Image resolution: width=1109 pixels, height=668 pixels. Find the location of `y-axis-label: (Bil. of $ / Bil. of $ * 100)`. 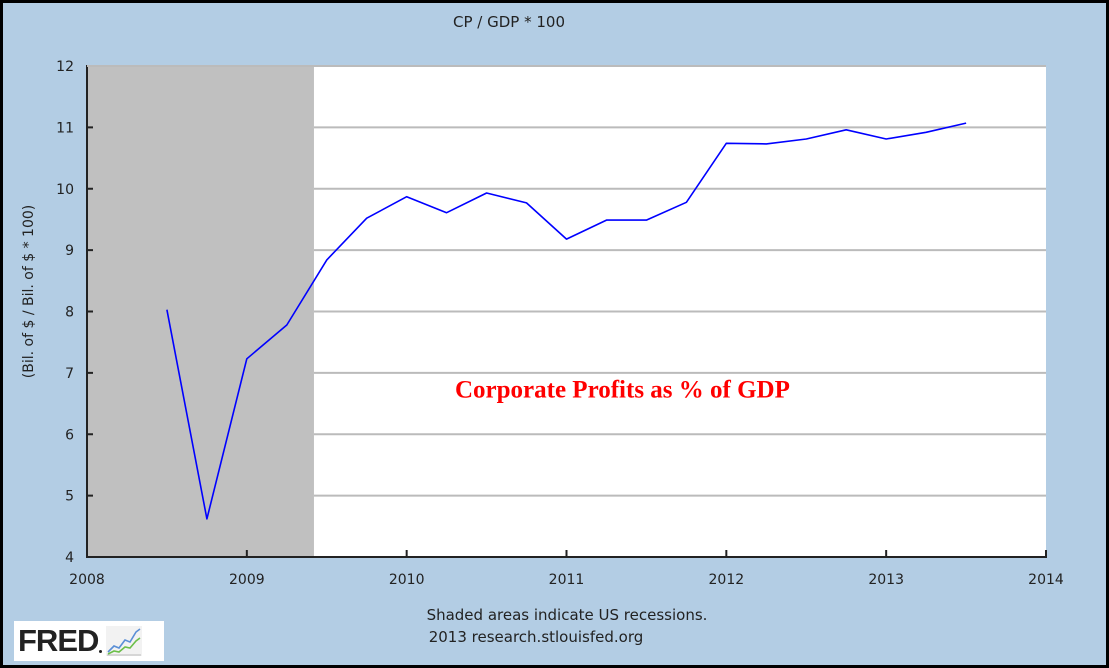

y-axis-label: (Bil. of $ / Bil. of $ * 100) is located at coordinates (29, 291).